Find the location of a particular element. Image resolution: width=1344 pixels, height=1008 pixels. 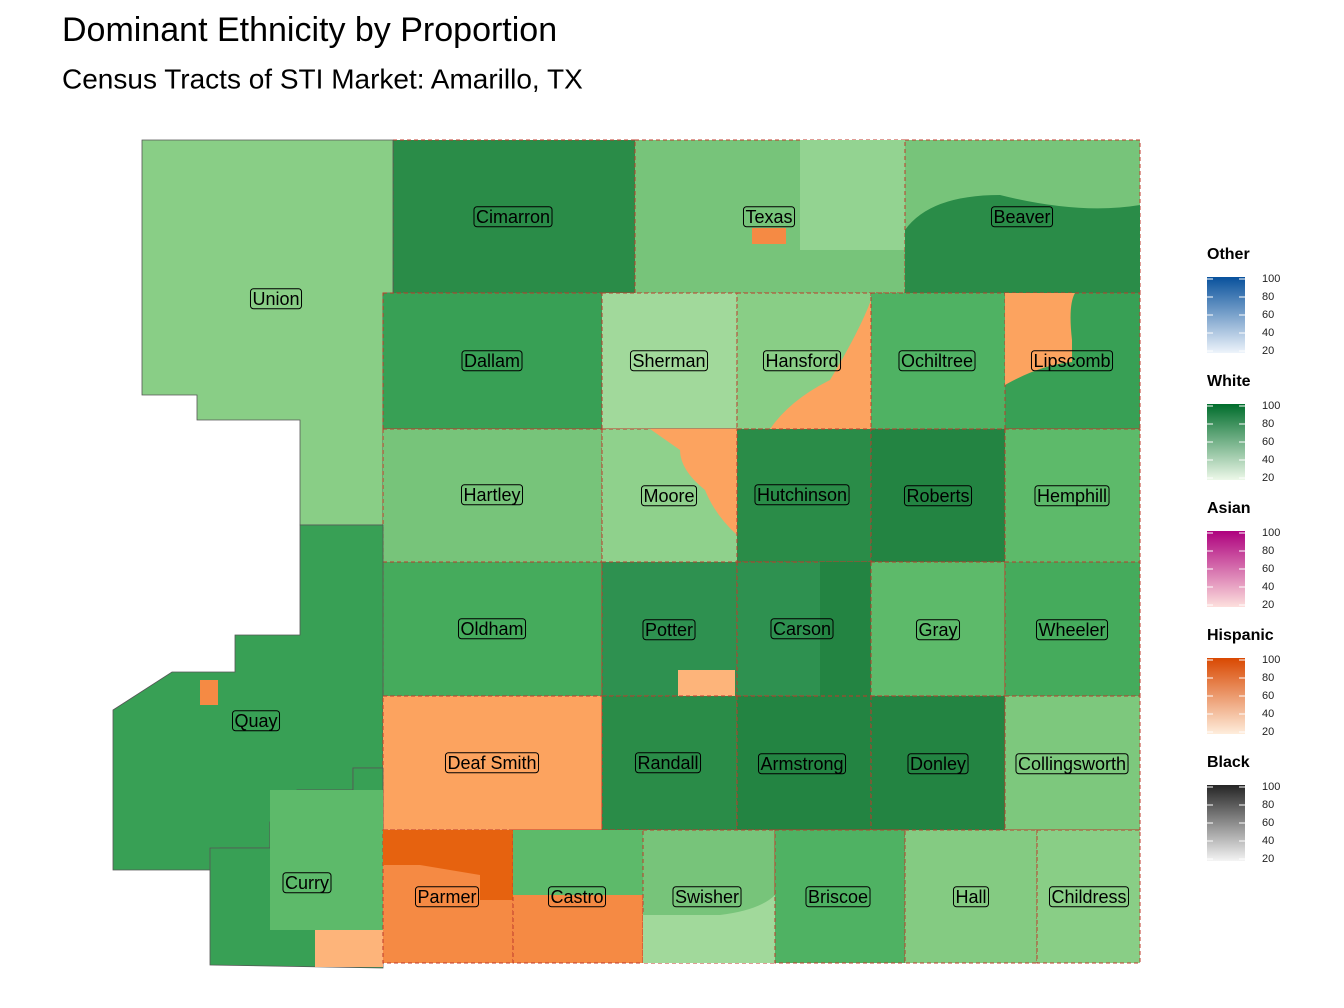

county-label: Randall is located at coordinates (667, 763).